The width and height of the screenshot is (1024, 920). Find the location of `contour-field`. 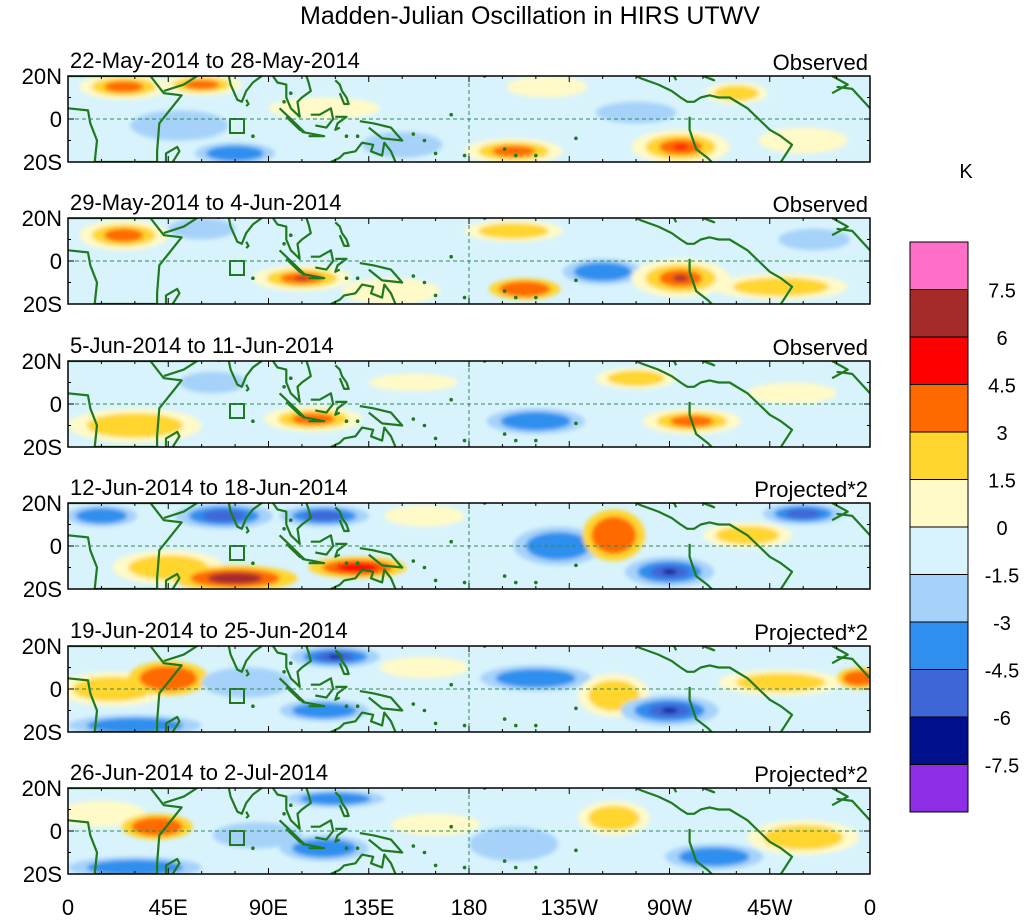

contour-field is located at coordinates (469, 261).